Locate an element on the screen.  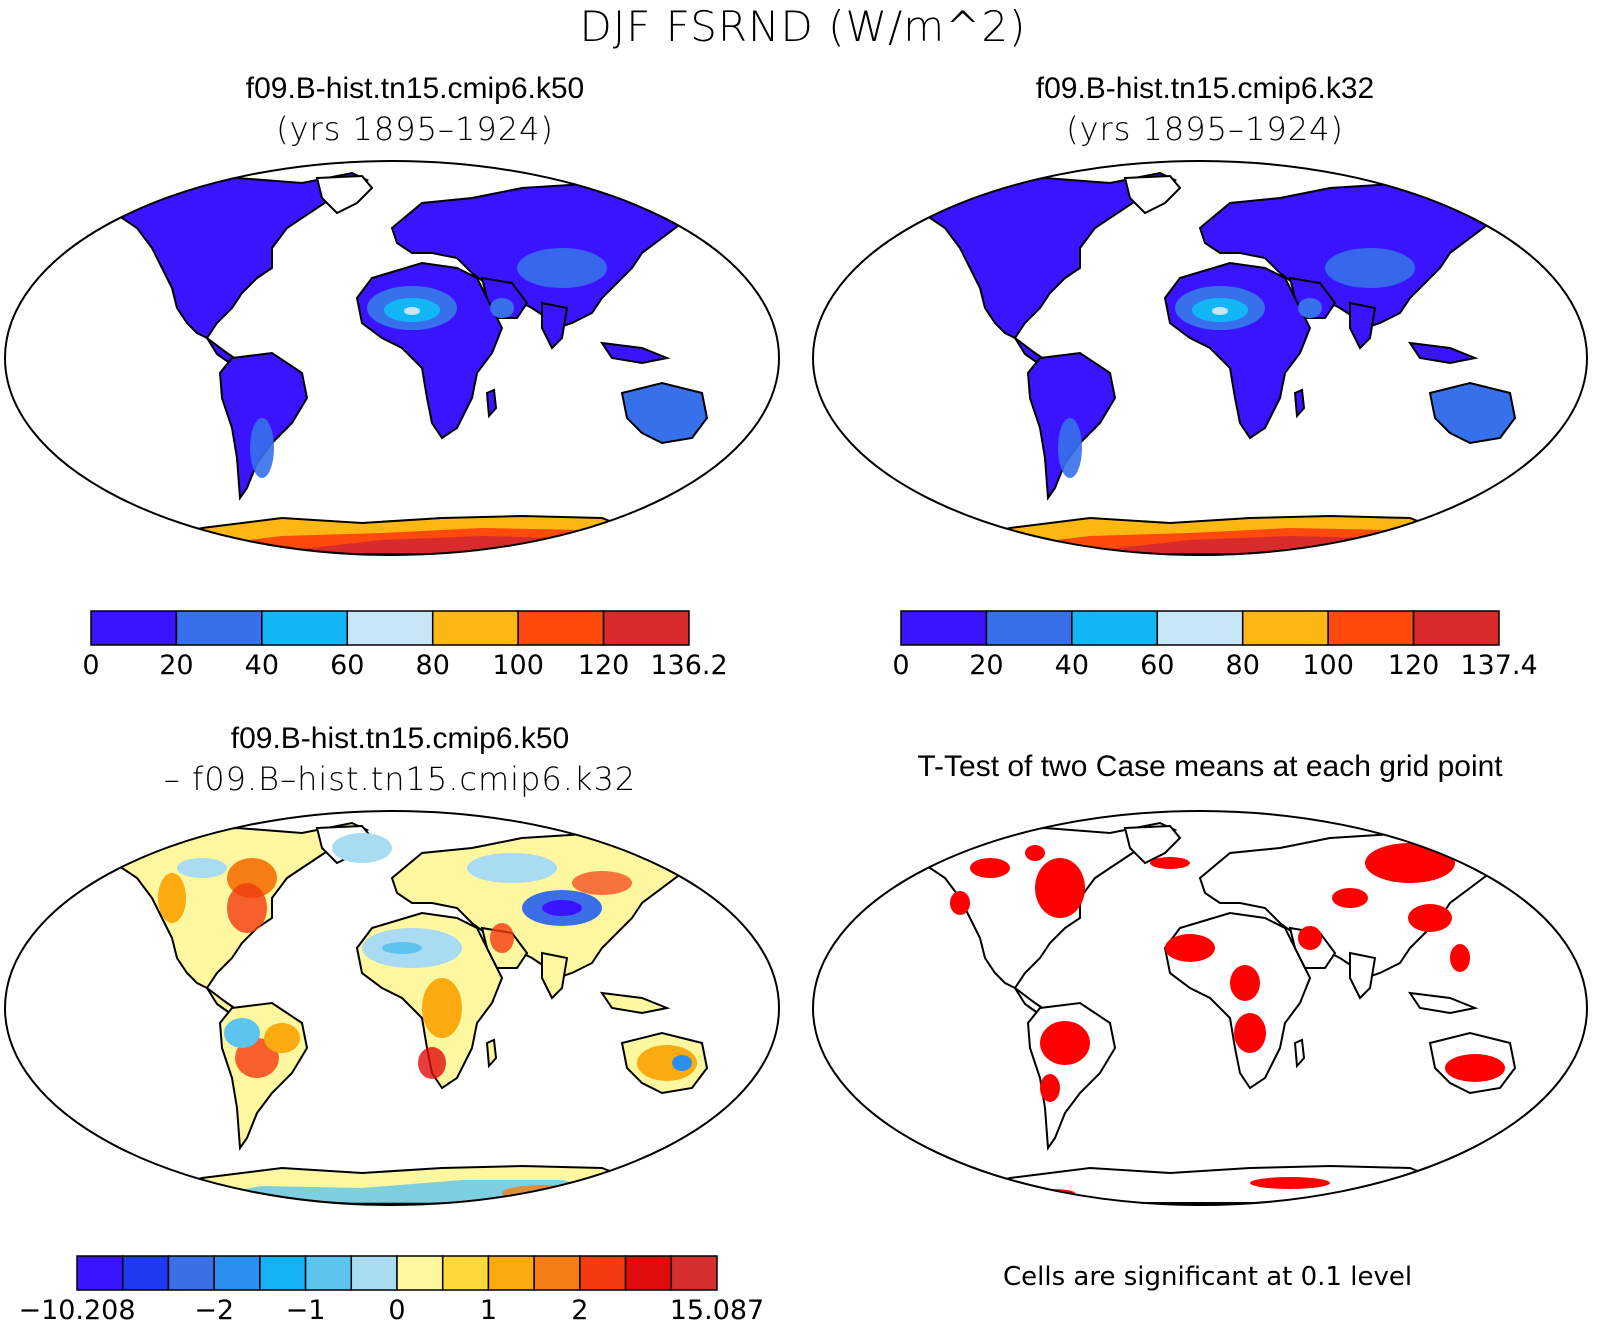
colorbar-tick-label: 15.087 is located at coordinates (717, 1310).